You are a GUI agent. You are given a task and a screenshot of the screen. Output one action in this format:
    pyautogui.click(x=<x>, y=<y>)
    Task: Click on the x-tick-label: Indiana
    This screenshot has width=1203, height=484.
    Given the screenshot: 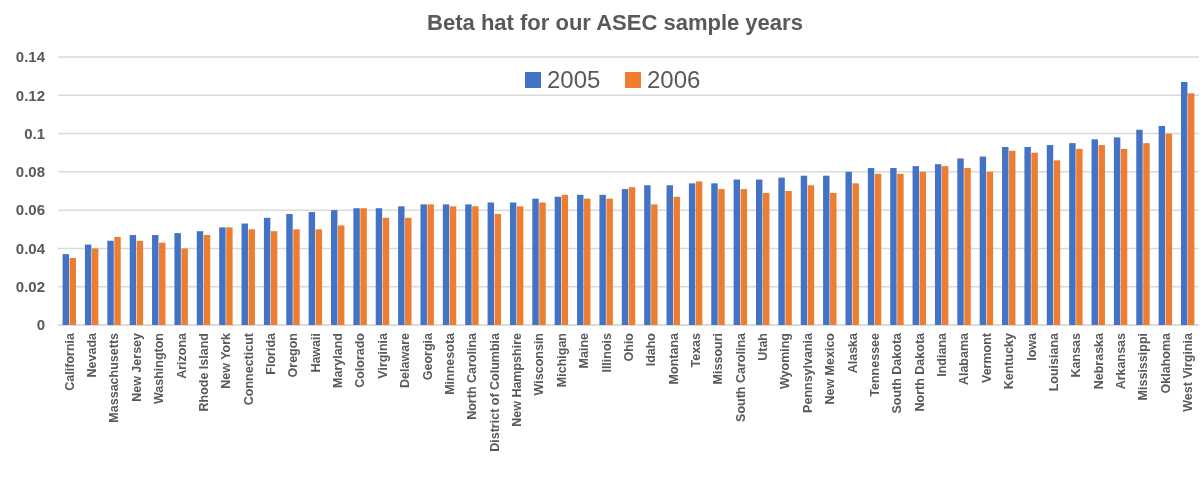 What is the action you would take?
    pyautogui.click(x=942, y=354)
    